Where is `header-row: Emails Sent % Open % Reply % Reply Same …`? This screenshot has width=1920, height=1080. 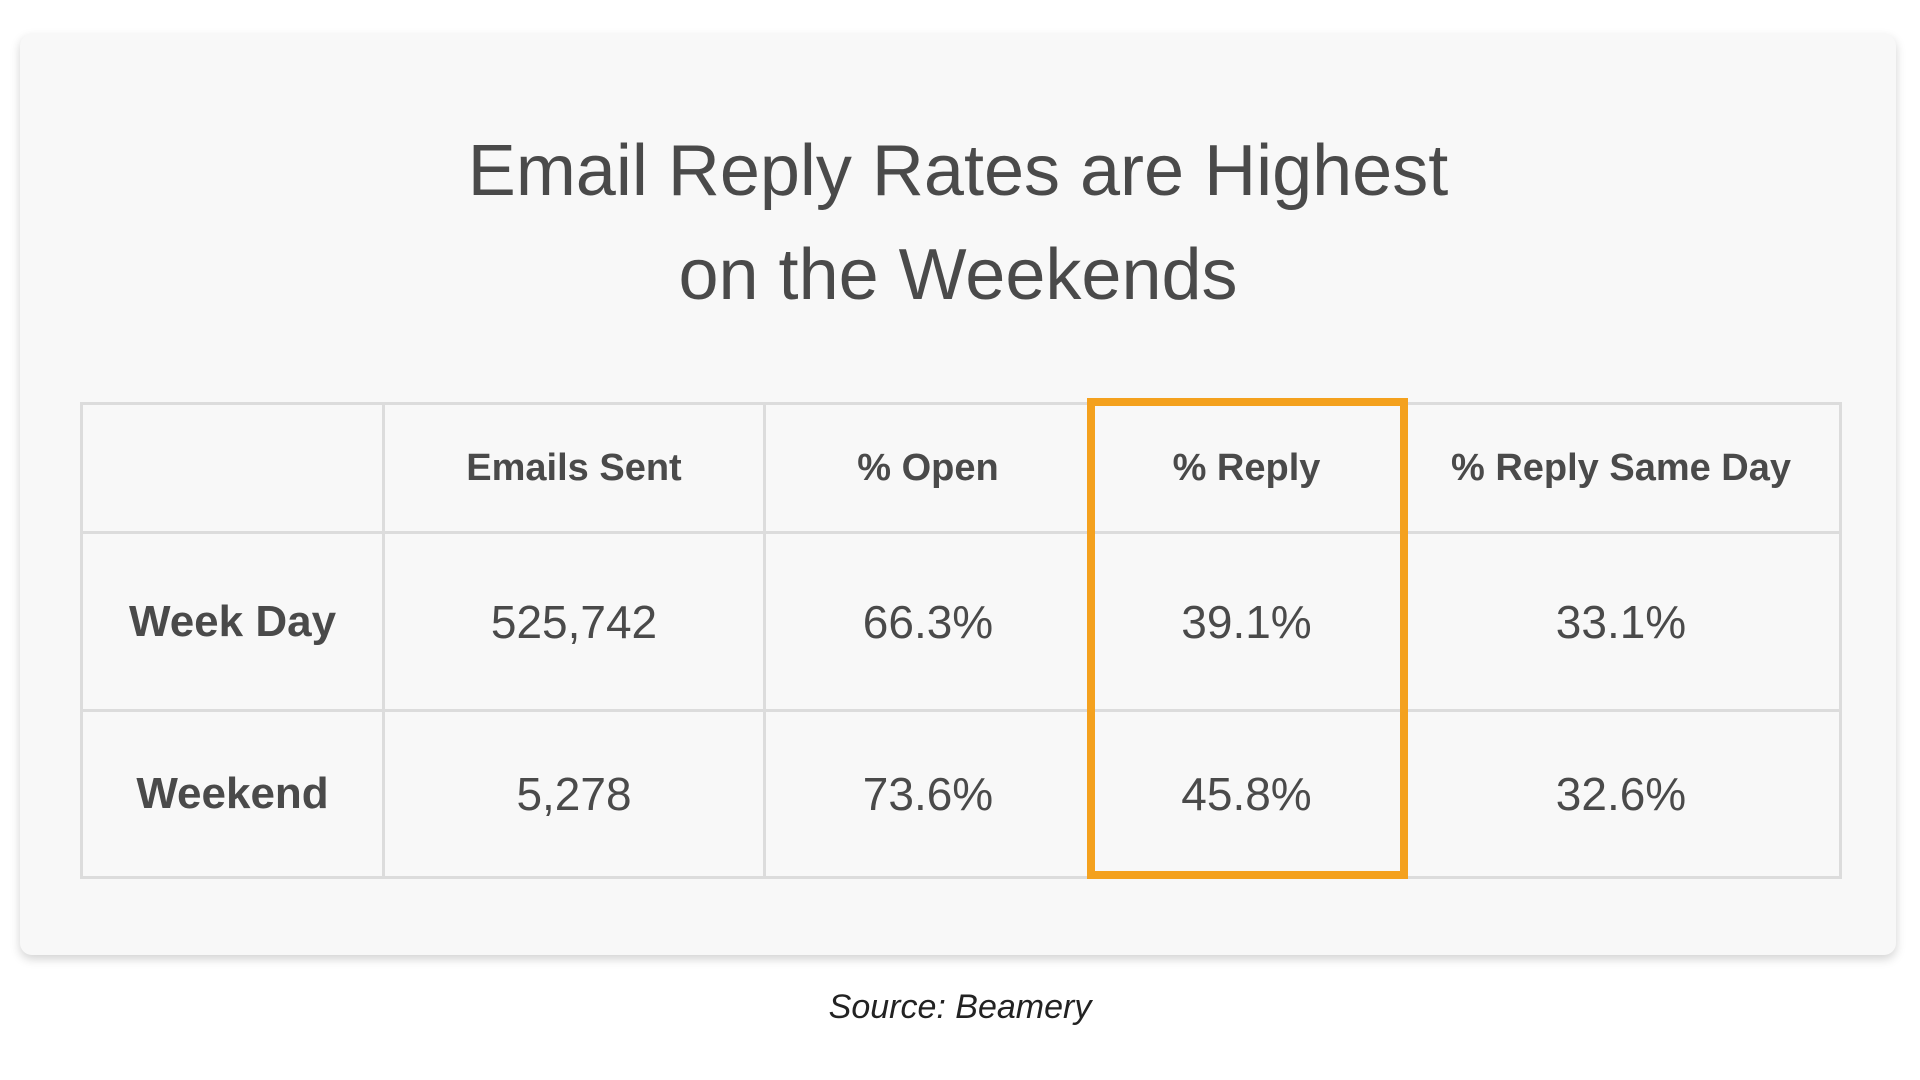
header-row: Emails Sent % Open % Reply % Reply Same … is located at coordinates (961, 468).